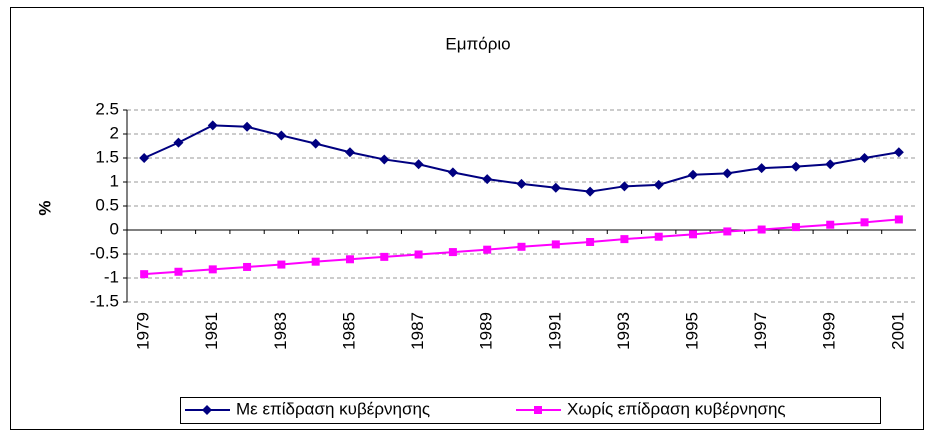 This screenshot has height=432, width=933. Describe the element at coordinates (417, 331) in the screenshot. I see `x-tick-label: 1987` at that location.